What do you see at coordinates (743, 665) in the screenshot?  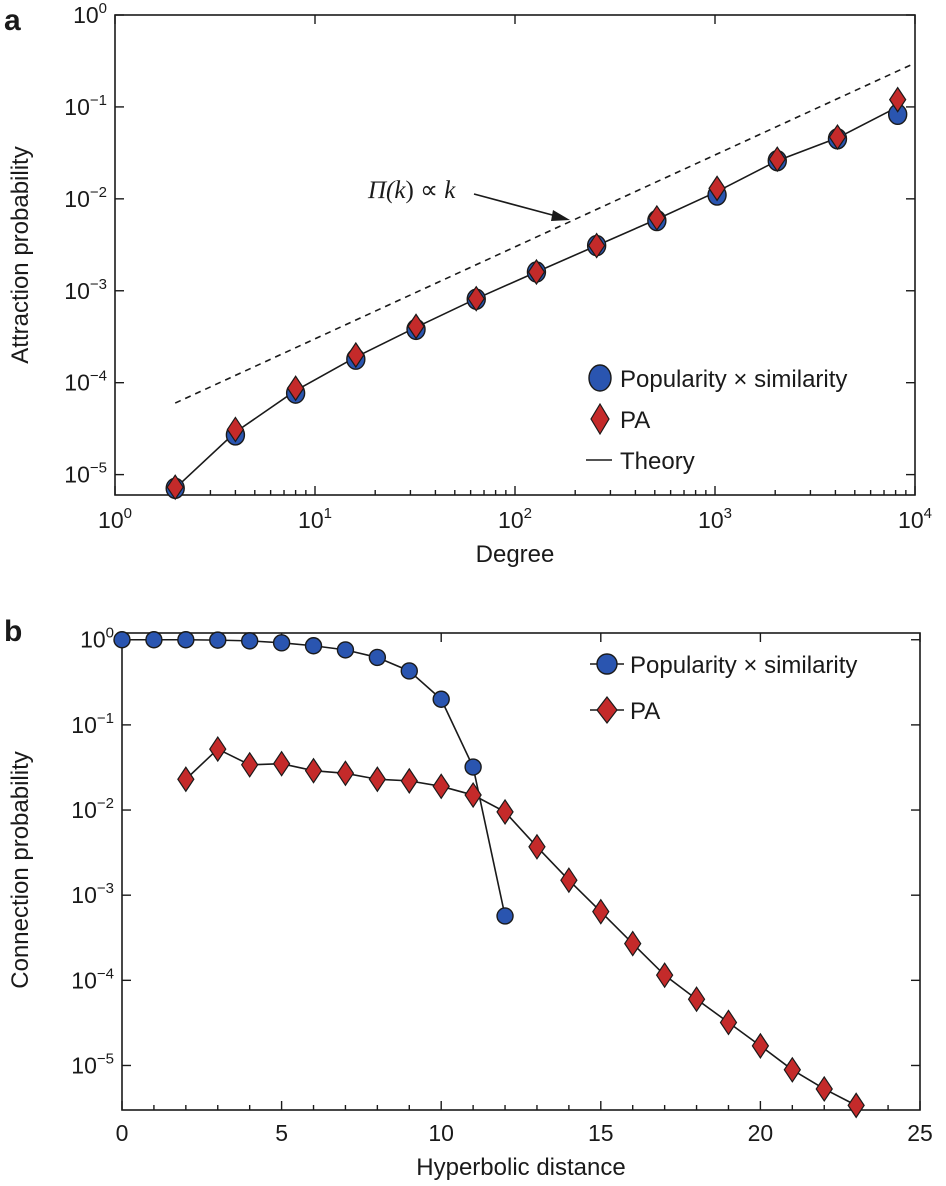 I see `legend-b-ps-label: Popularity × similarity` at bounding box center [743, 665].